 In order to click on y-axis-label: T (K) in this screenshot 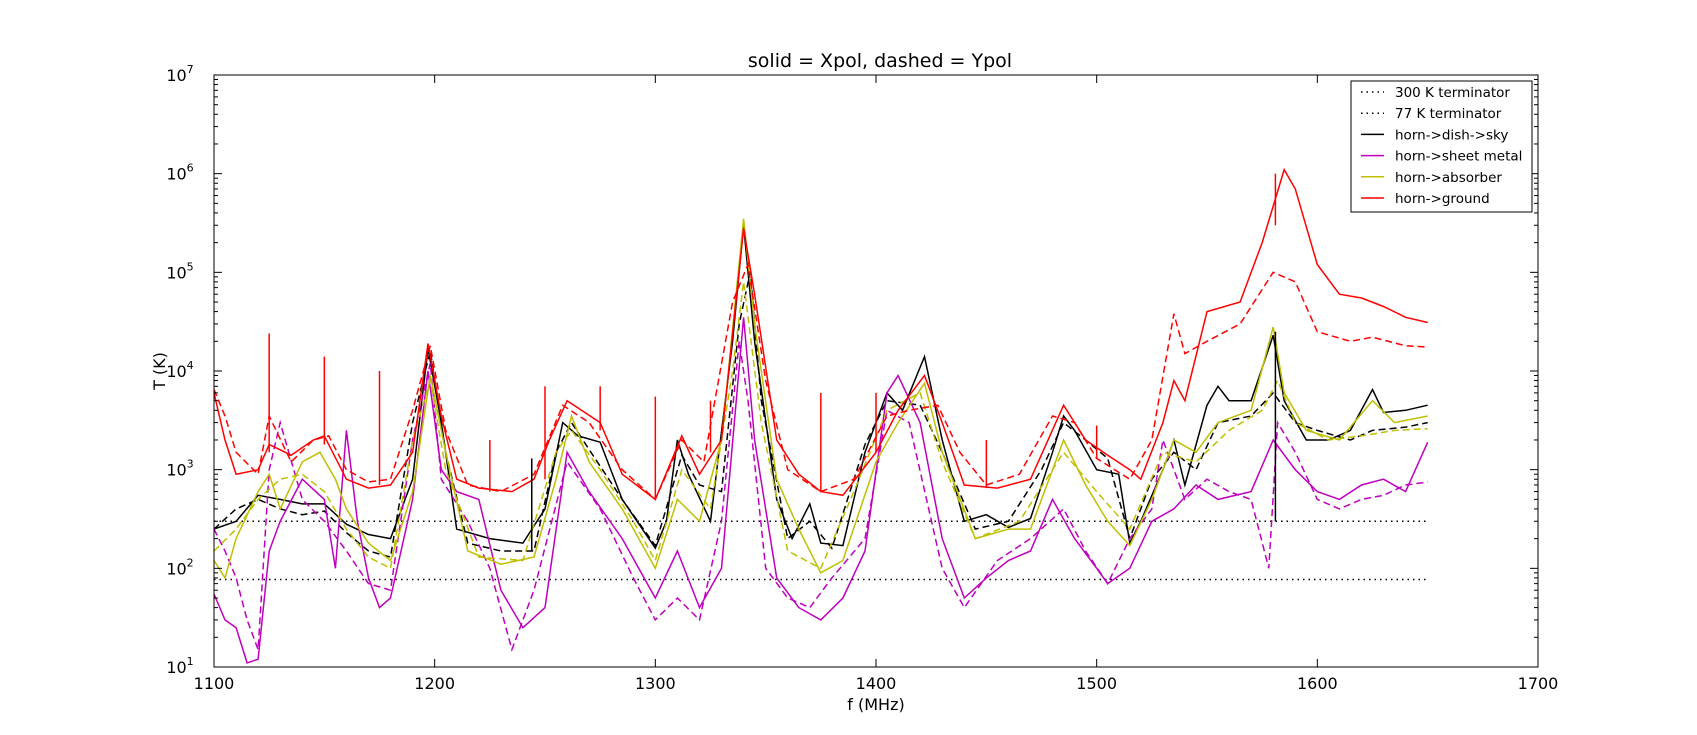, I will do `click(159, 371)`.